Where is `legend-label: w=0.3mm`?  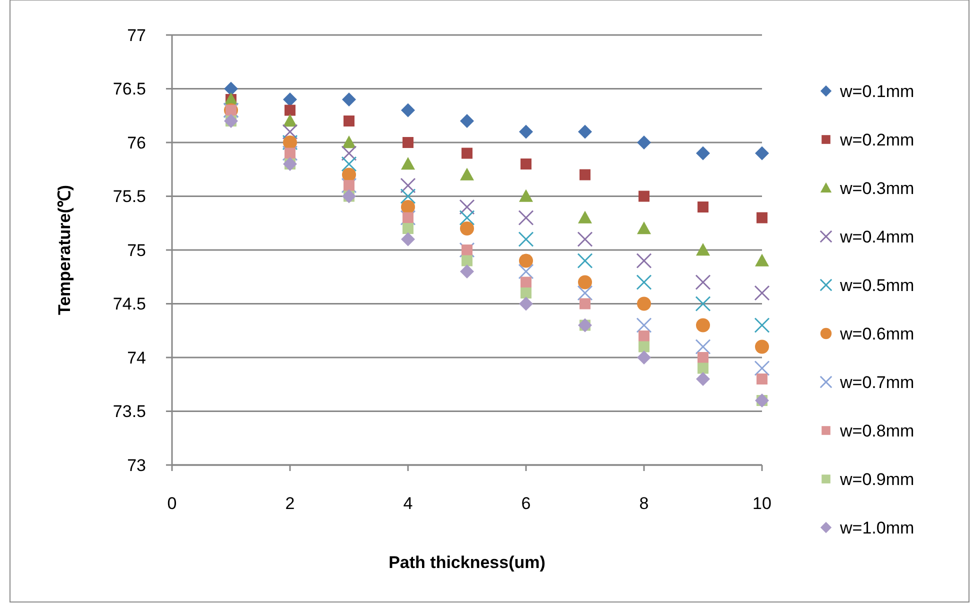 legend-label: w=0.3mm is located at coordinates (876, 188).